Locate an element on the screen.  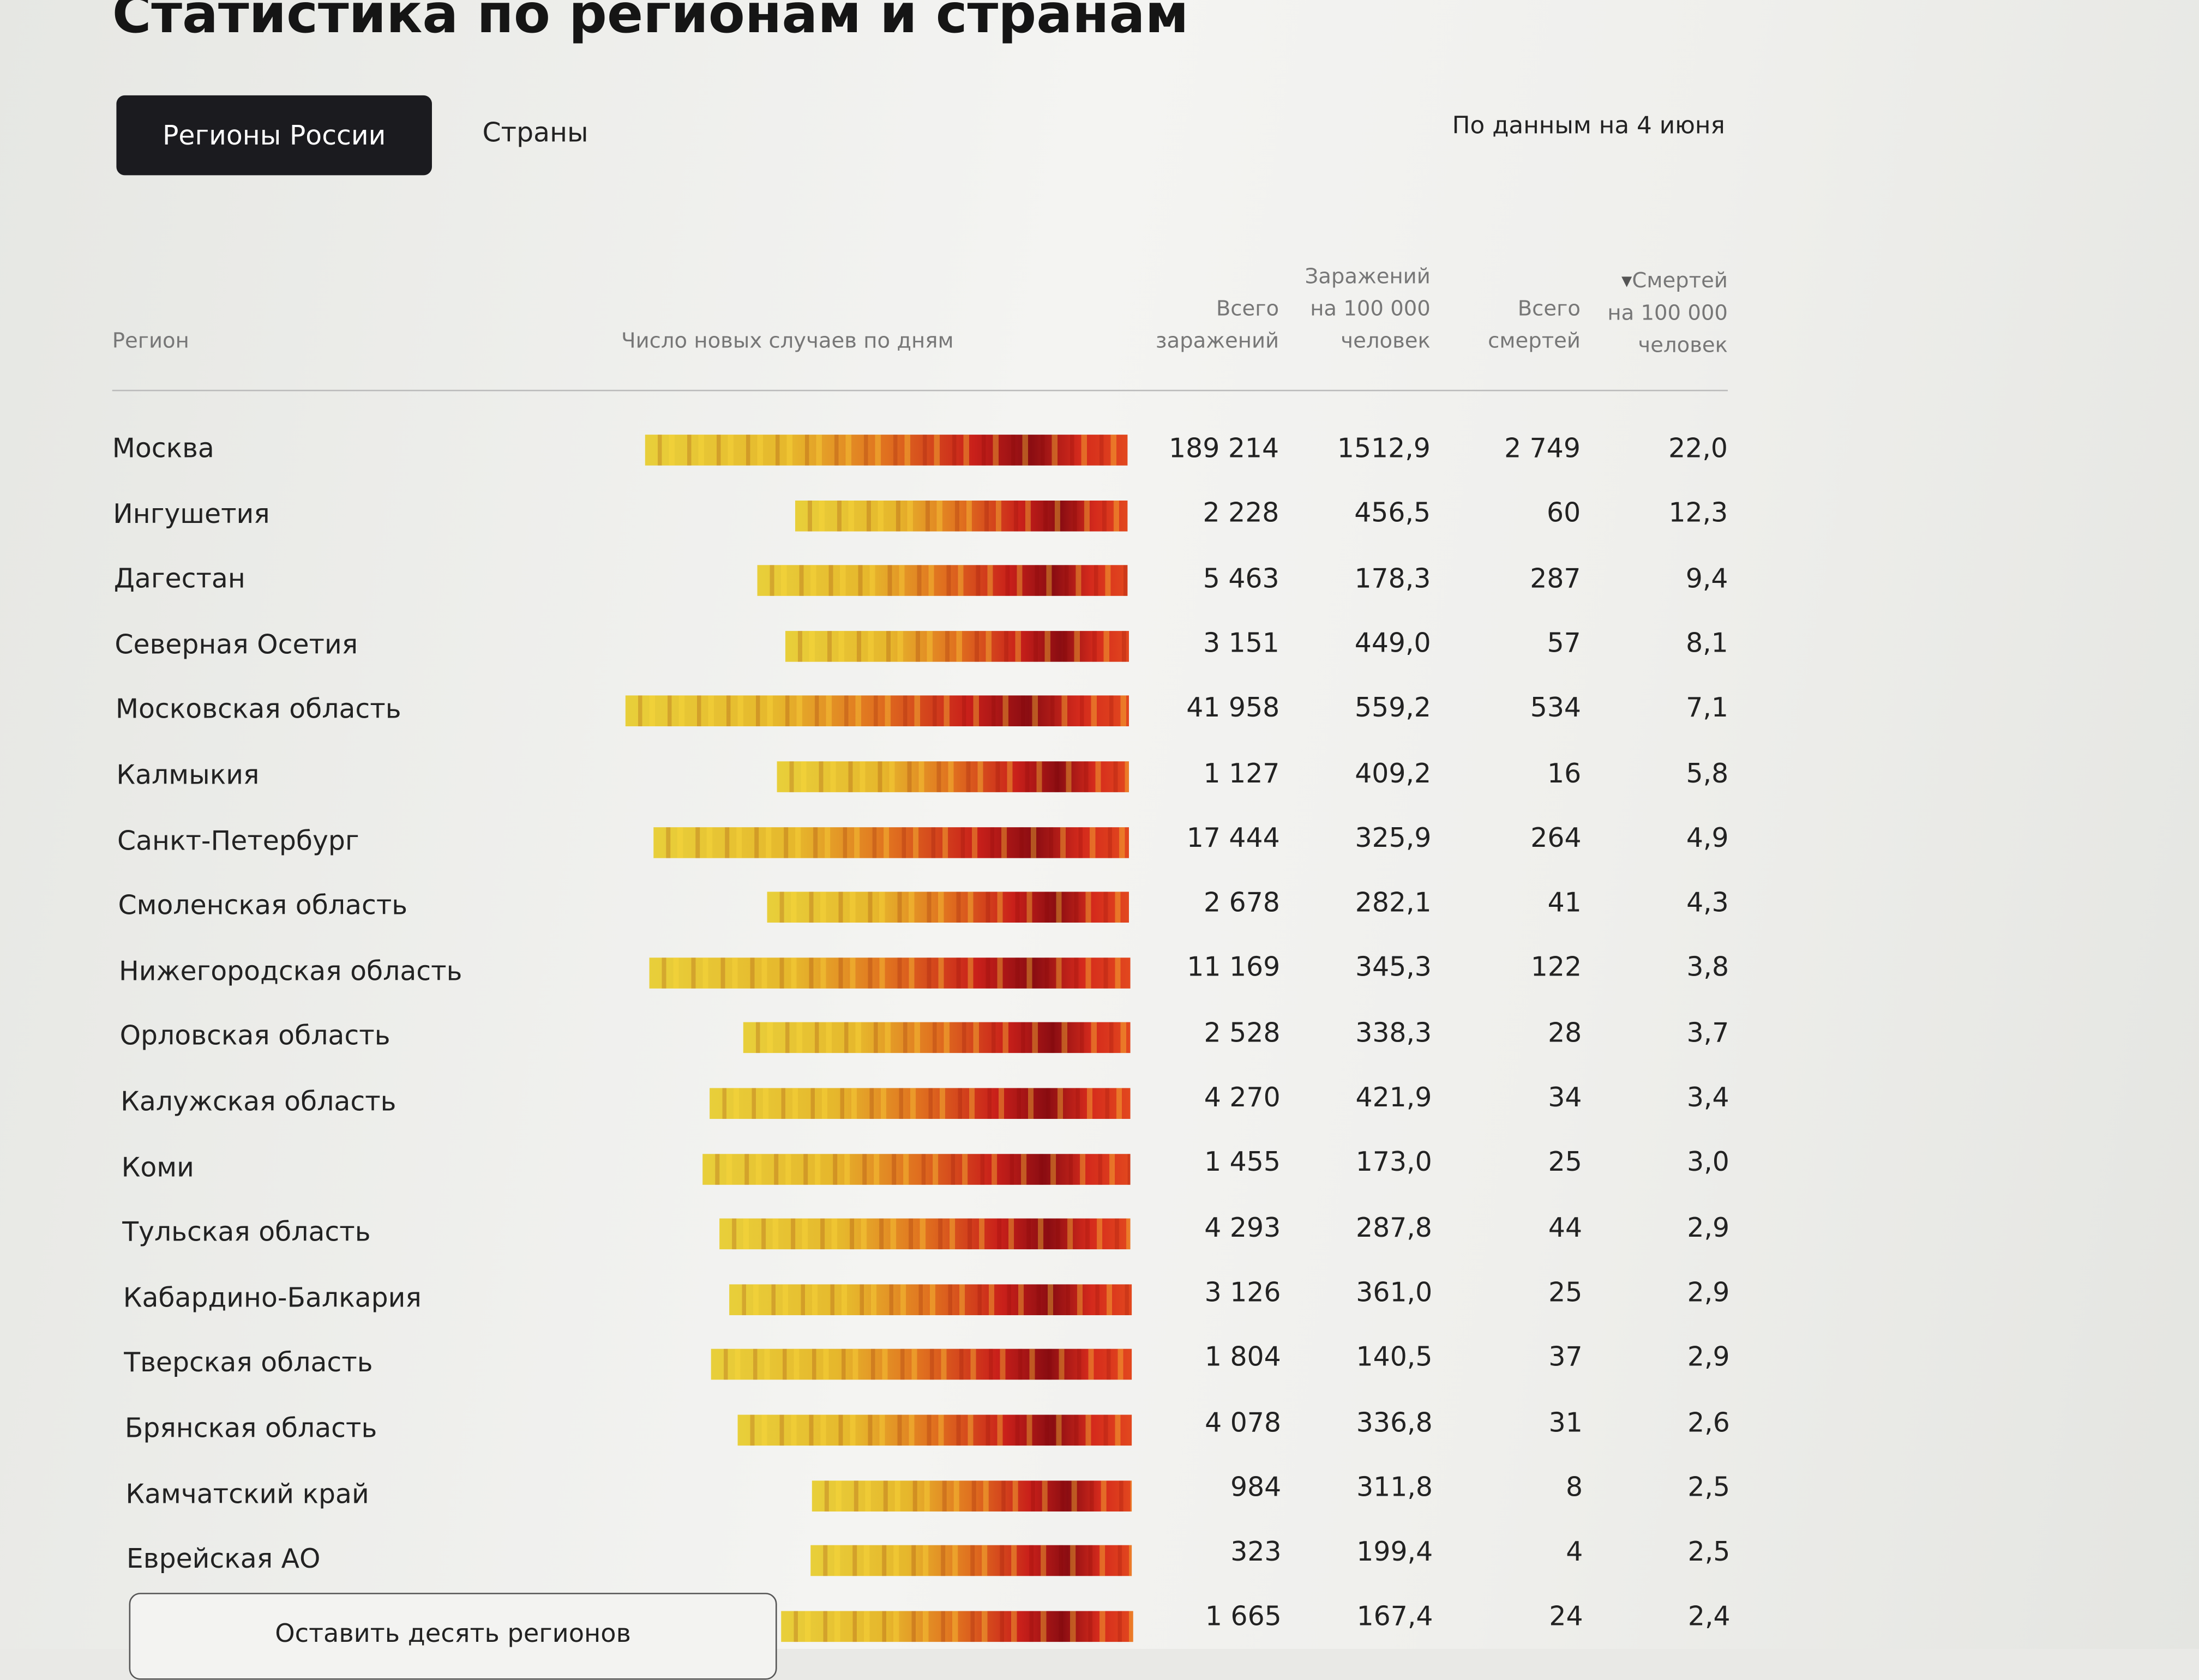
cell-value: 449,0 is located at coordinates (1392, 643).